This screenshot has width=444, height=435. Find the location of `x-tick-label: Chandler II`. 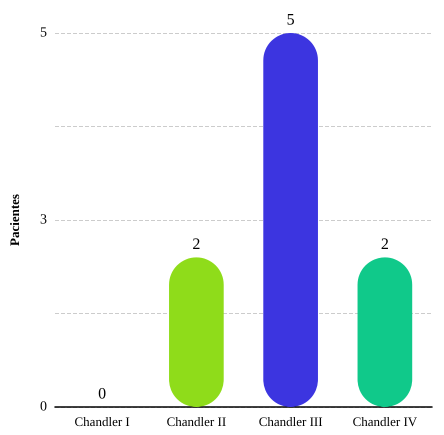

x-tick-label: Chandler II is located at coordinates (196, 421).